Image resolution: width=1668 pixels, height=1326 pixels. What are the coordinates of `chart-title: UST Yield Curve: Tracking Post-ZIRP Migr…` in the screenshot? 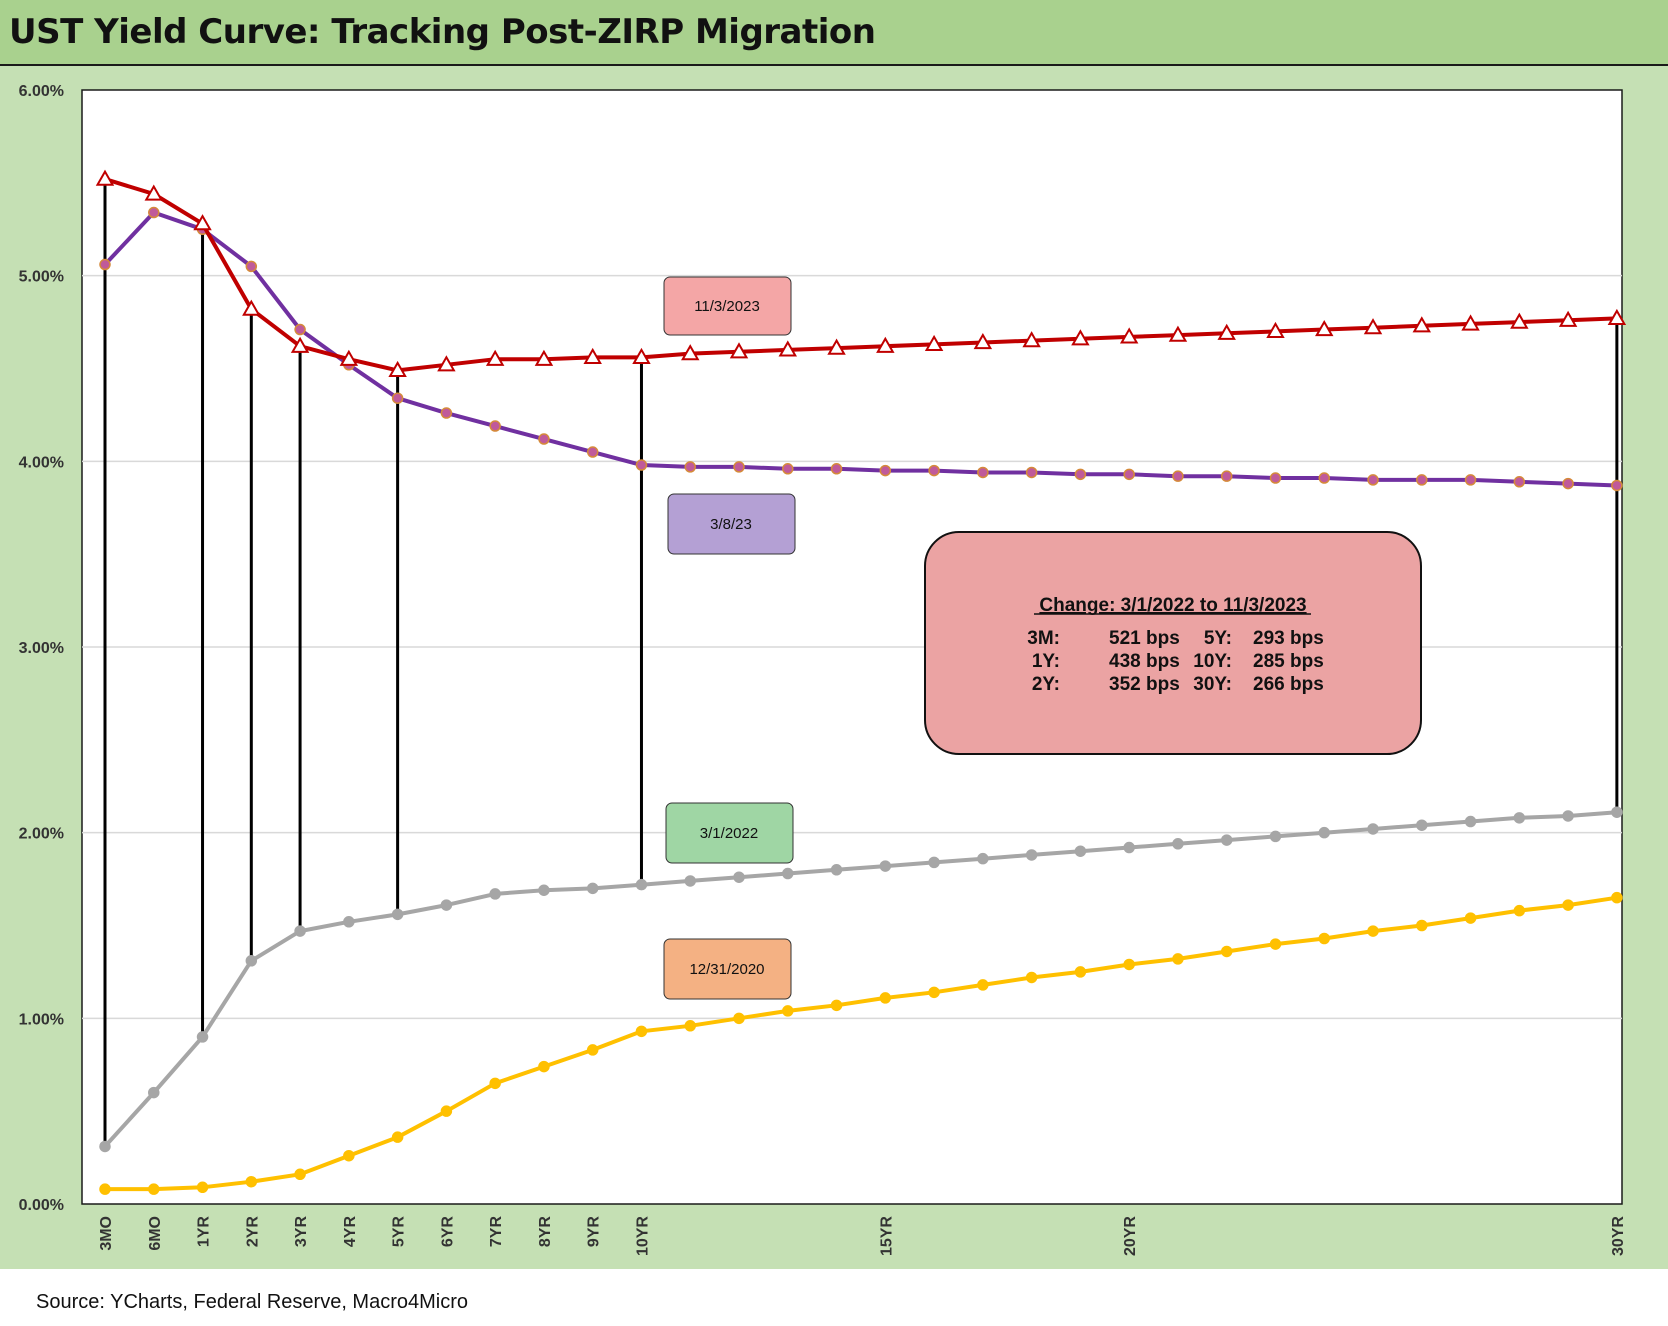 It's located at (442, 32).